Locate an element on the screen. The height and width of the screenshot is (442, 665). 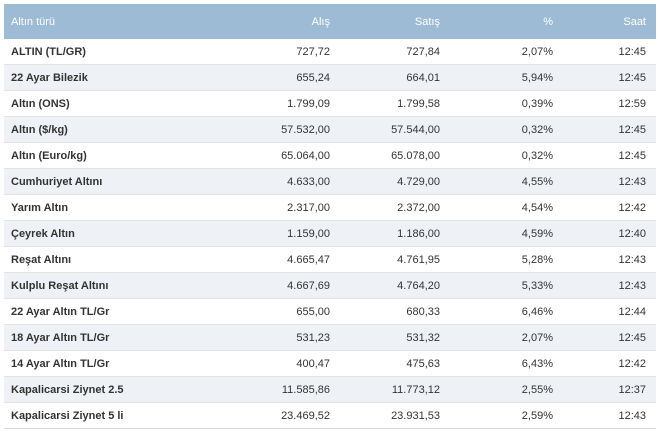
cell-time: 12:40 is located at coordinates (609, 233).